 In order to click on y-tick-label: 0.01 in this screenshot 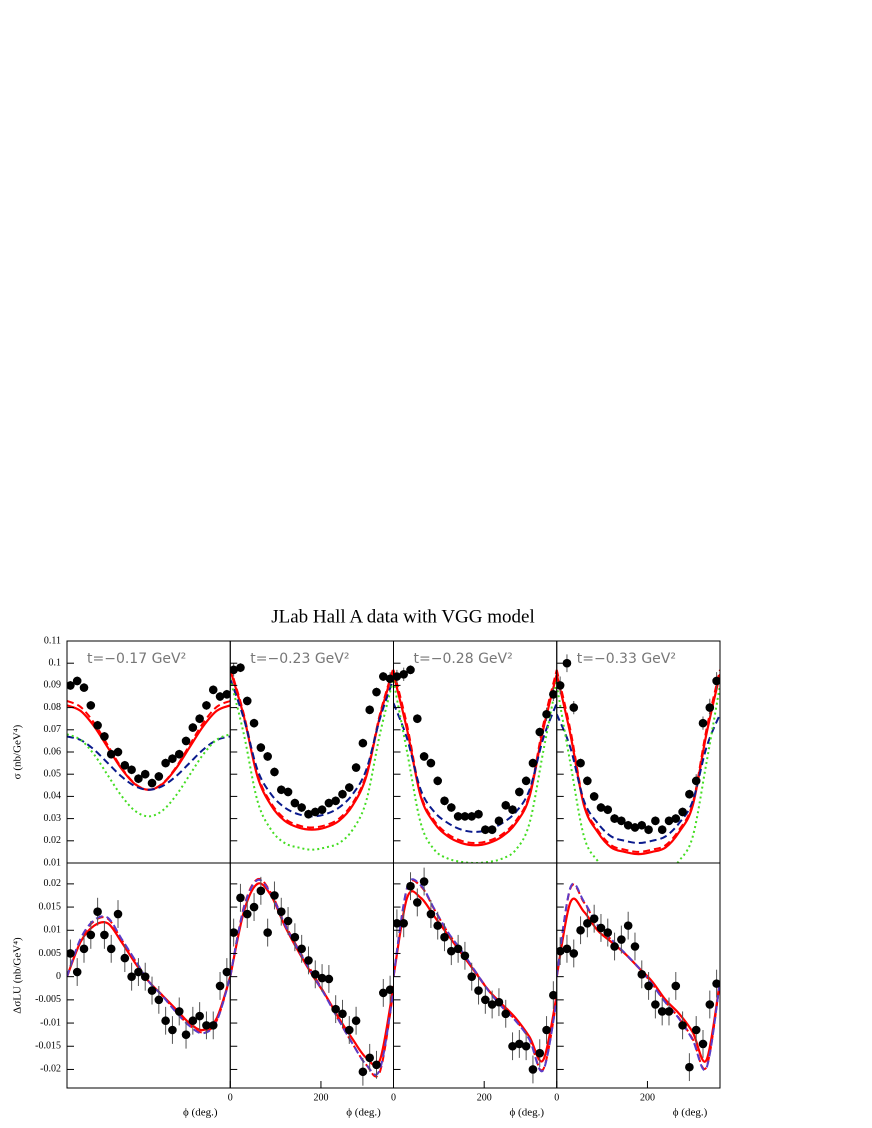, I will do `click(53, 930)`.